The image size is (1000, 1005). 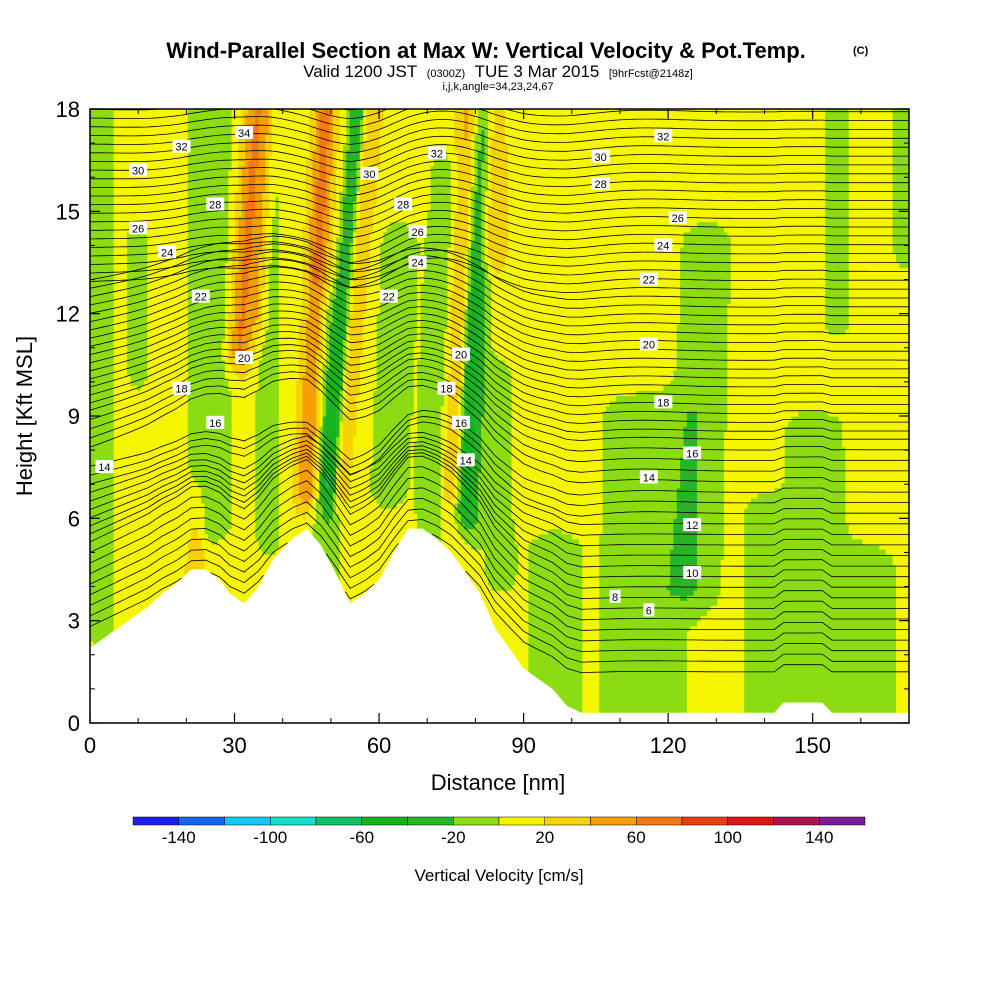 I want to click on valid-utc: (0300Z), so click(x=446, y=74).